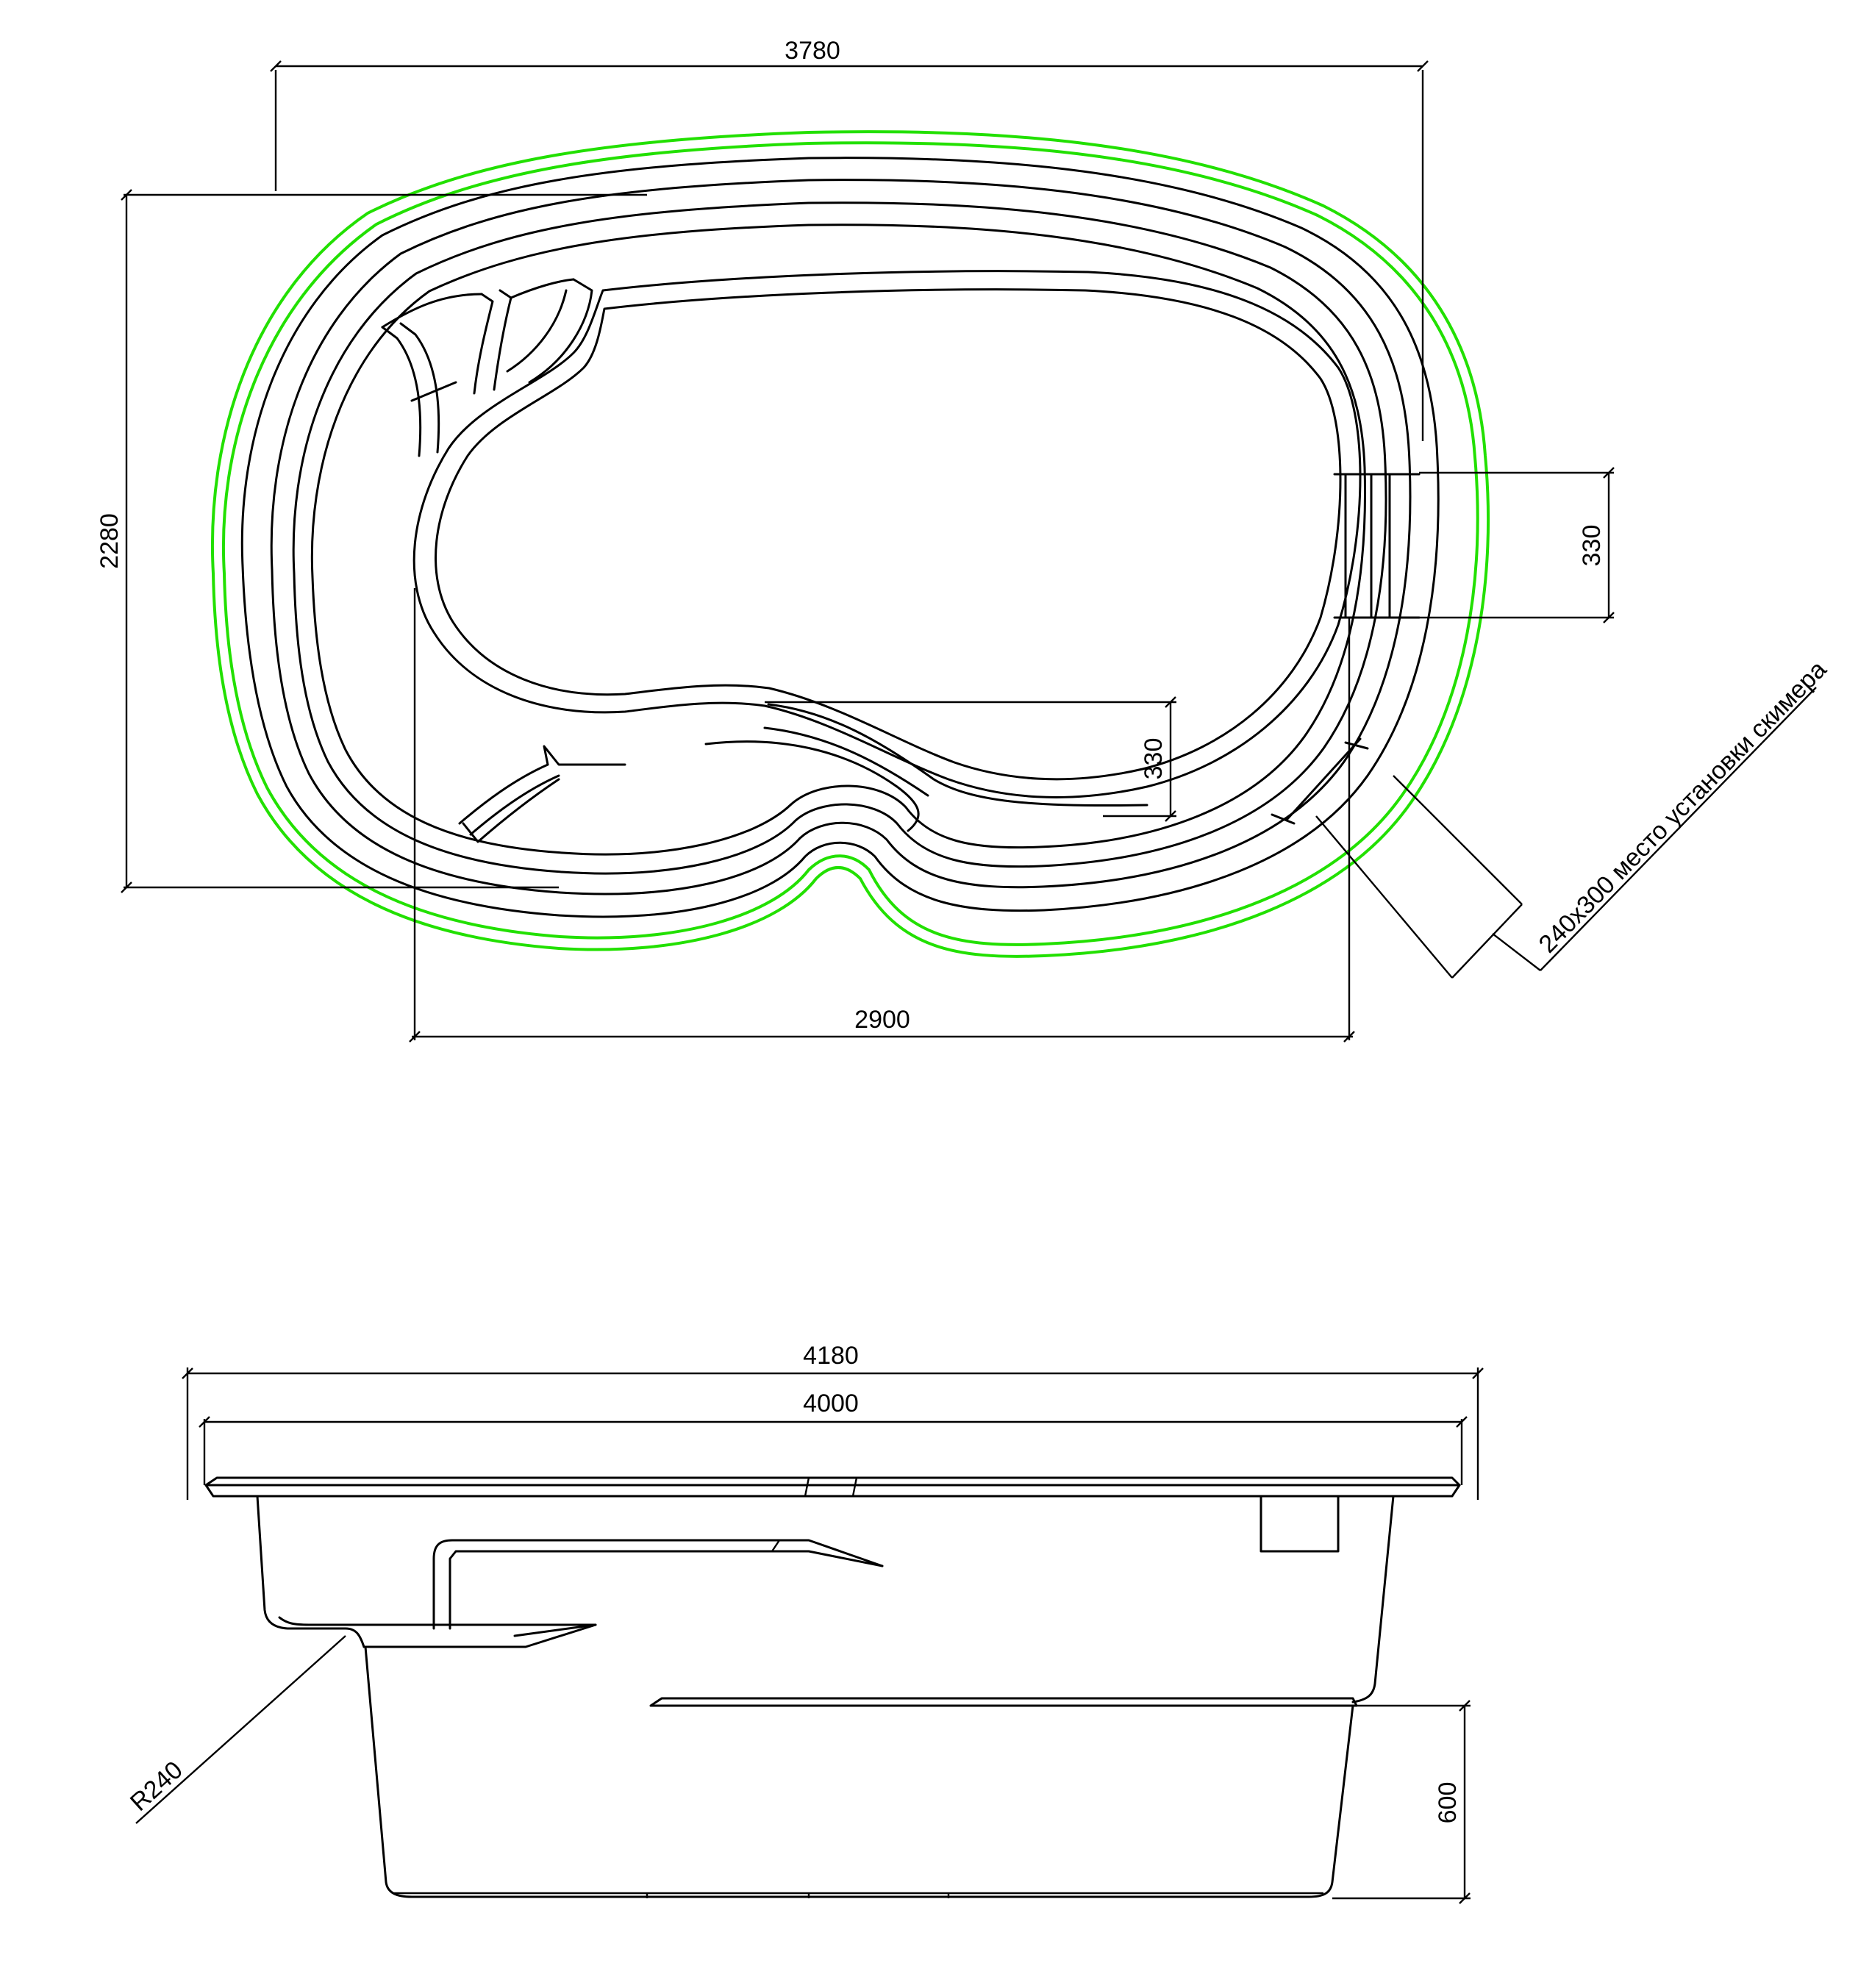 The height and width of the screenshot is (1988, 1858). I want to click on skimmer-note-label: 240х300 место установки скимера, so click(1683, 806).